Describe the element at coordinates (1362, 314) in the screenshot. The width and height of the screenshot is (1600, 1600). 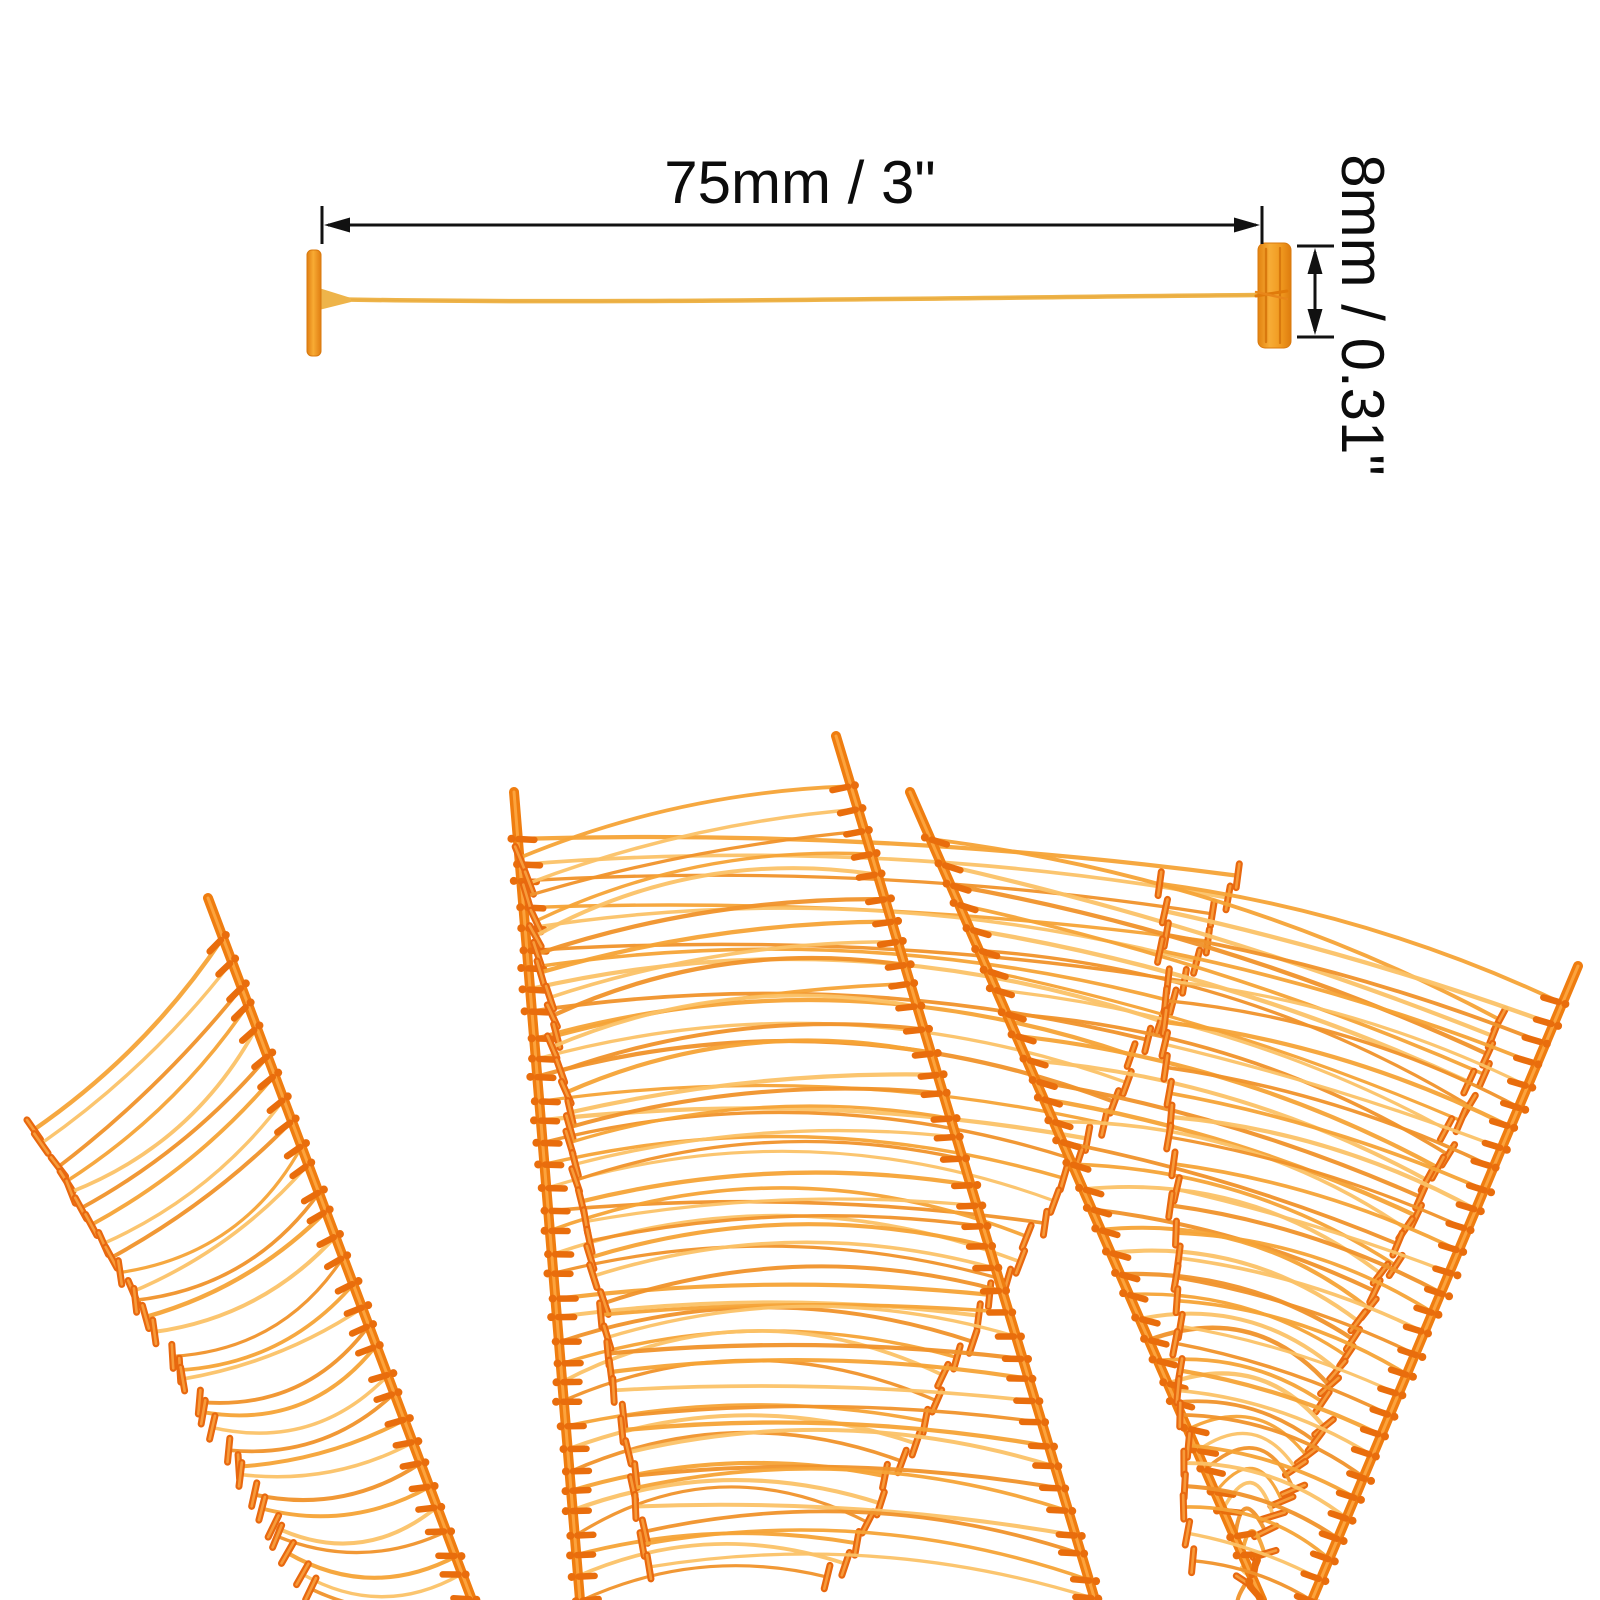
I see `width-dimension-label: 8mm / 0.31"` at that location.